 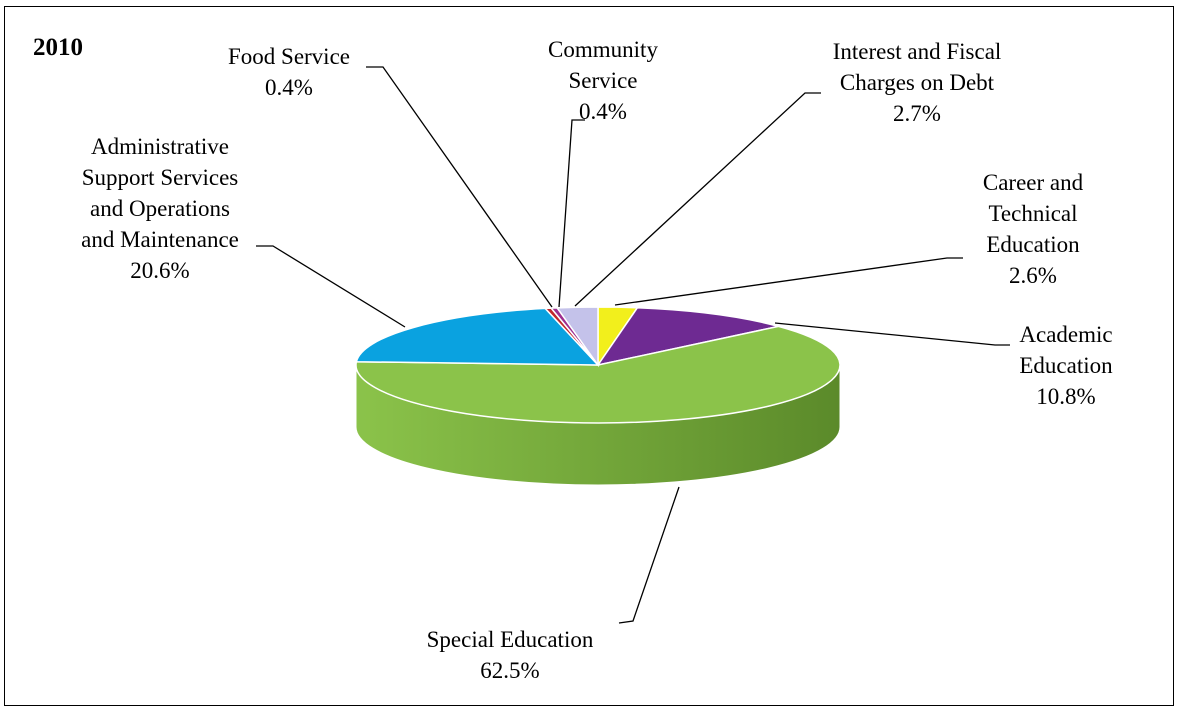 What do you see at coordinates (917, 51) in the screenshot?
I see `slice-label-line: Interest and Fiscal` at bounding box center [917, 51].